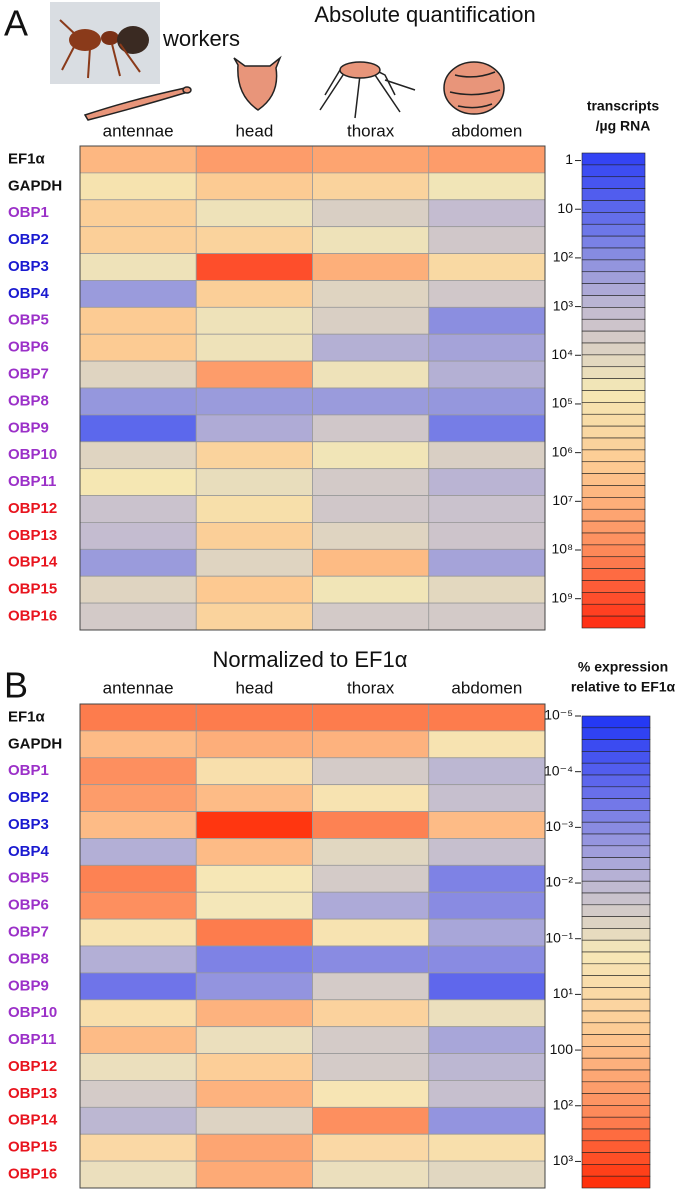 The image size is (697, 1191). I want to click on colorbar-title: /µg RNA, so click(623, 126).